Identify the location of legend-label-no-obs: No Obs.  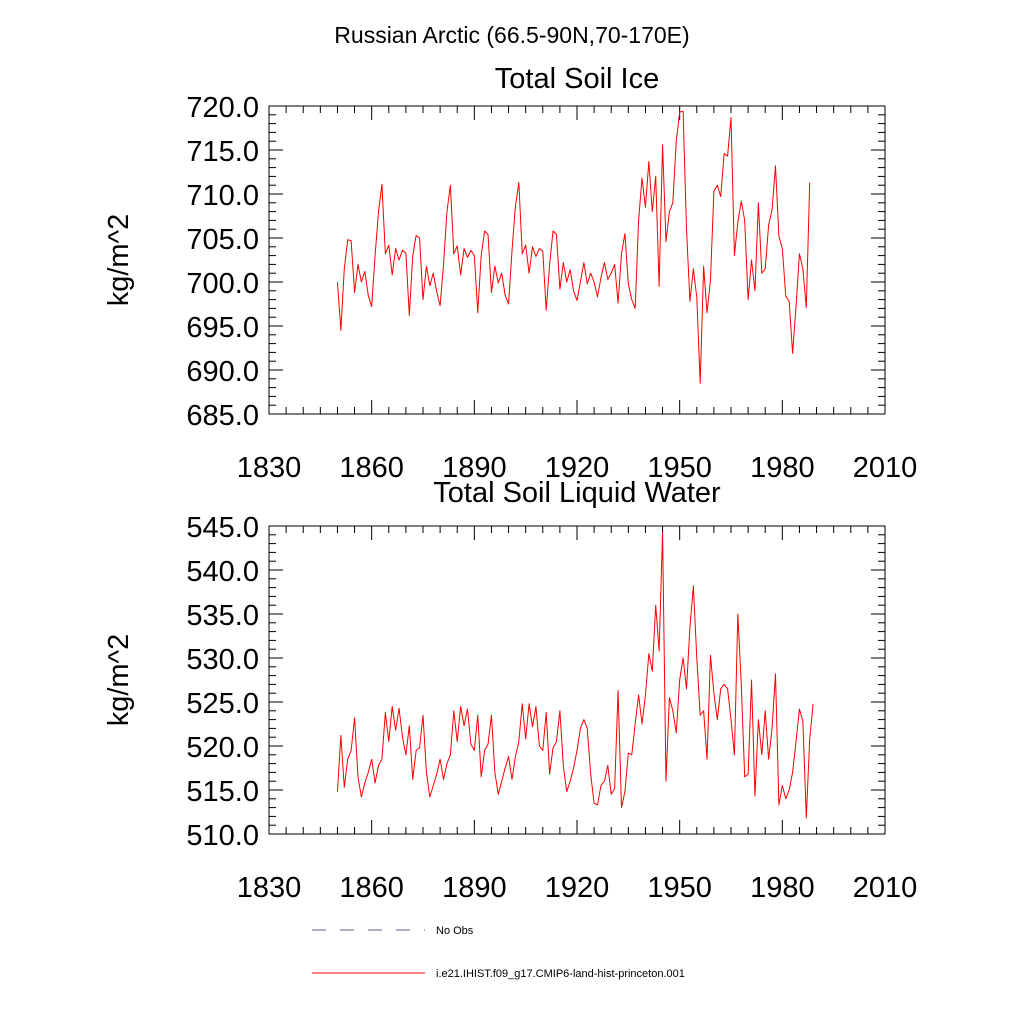
(455, 931).